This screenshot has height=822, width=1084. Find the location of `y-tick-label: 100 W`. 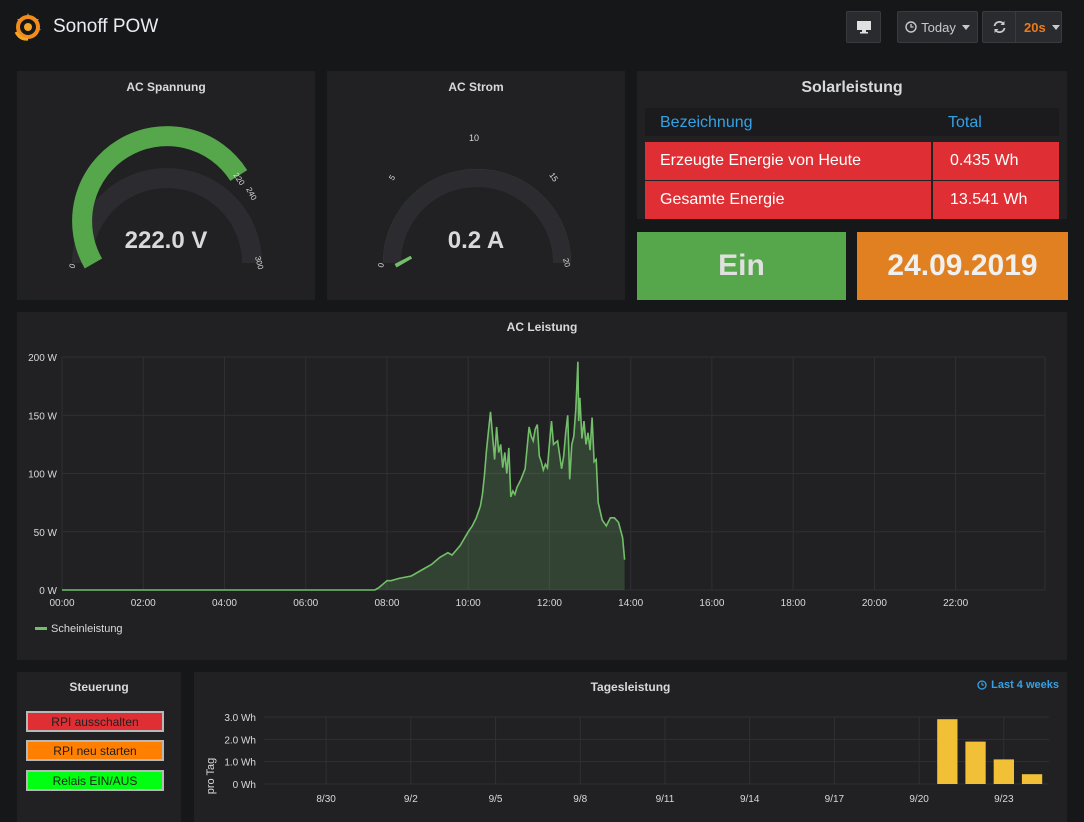

y-tick-label: 100 W is located at coordinates (42, 475).